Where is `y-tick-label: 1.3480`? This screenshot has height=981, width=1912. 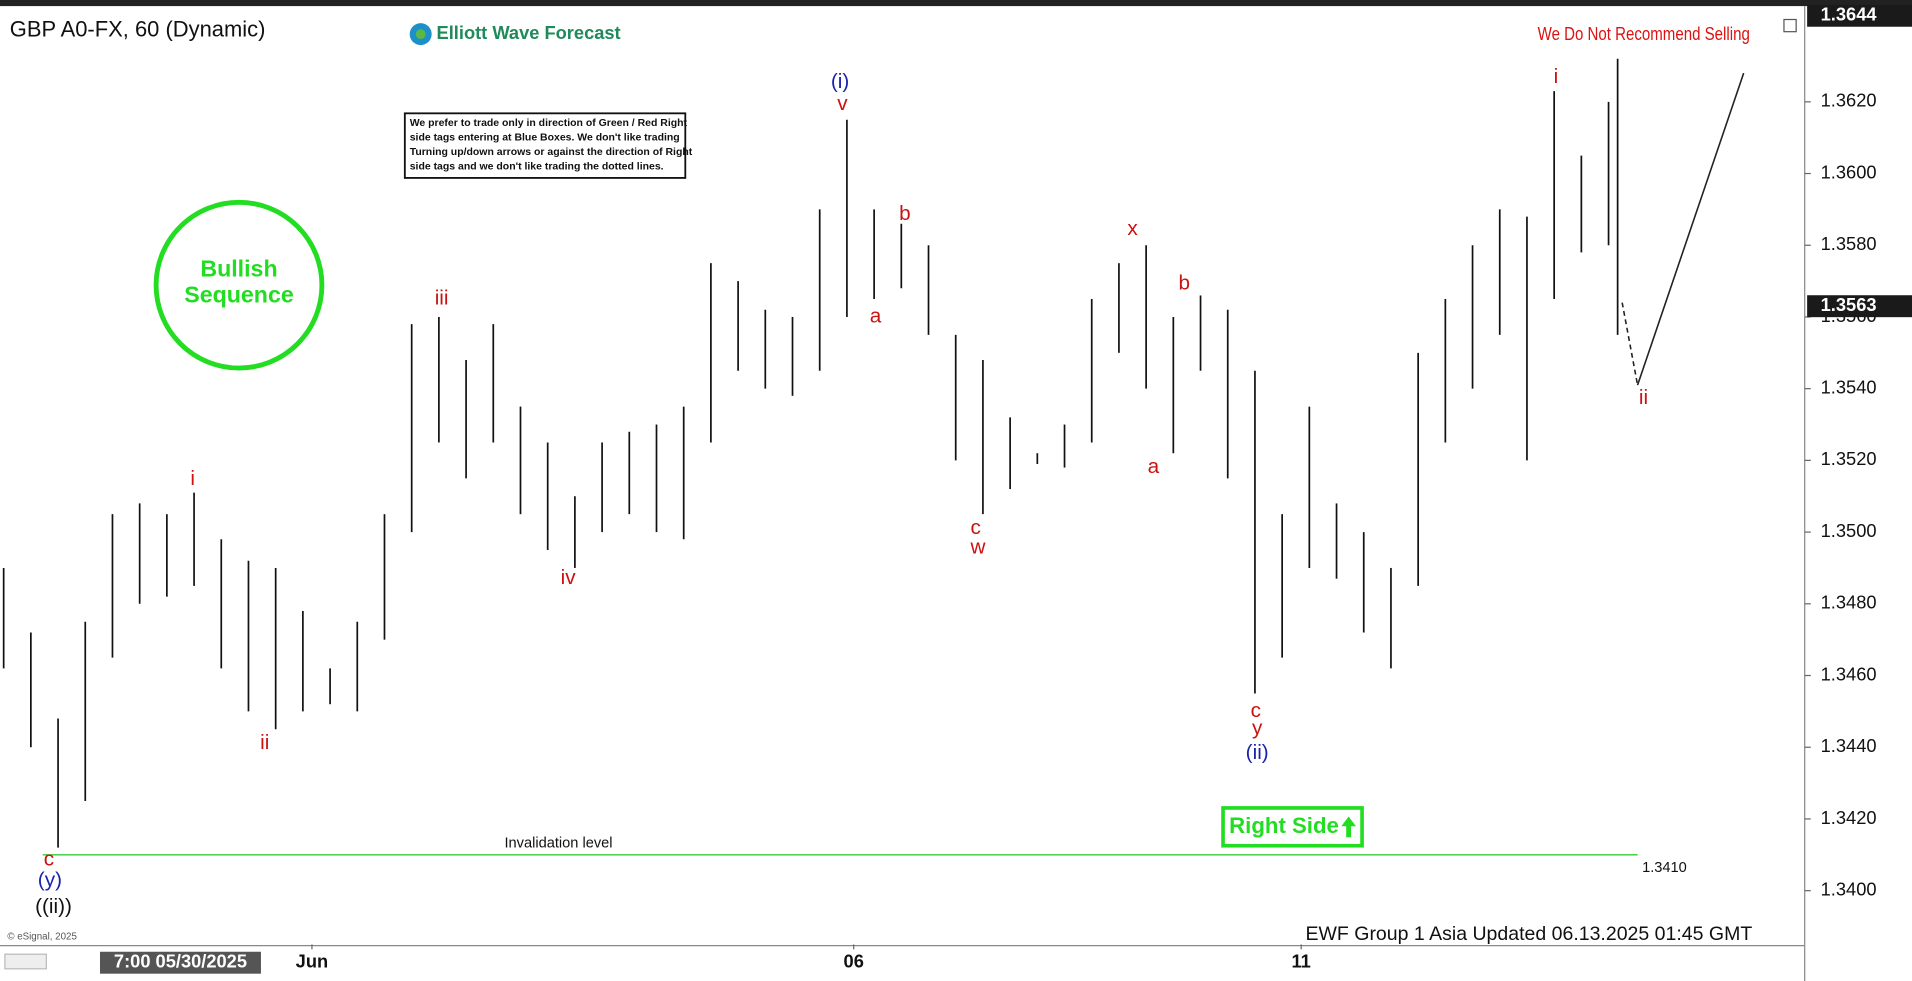 y-tick-label: 1.3480 is located at coordinates (1849, 602).